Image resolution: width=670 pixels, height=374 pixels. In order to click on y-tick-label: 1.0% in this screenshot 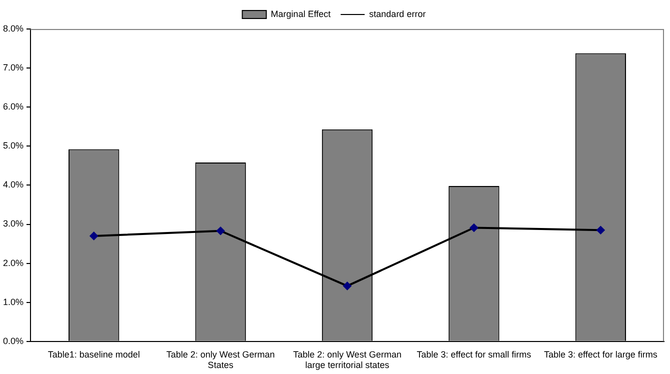, I will do `click(13, 301)`.